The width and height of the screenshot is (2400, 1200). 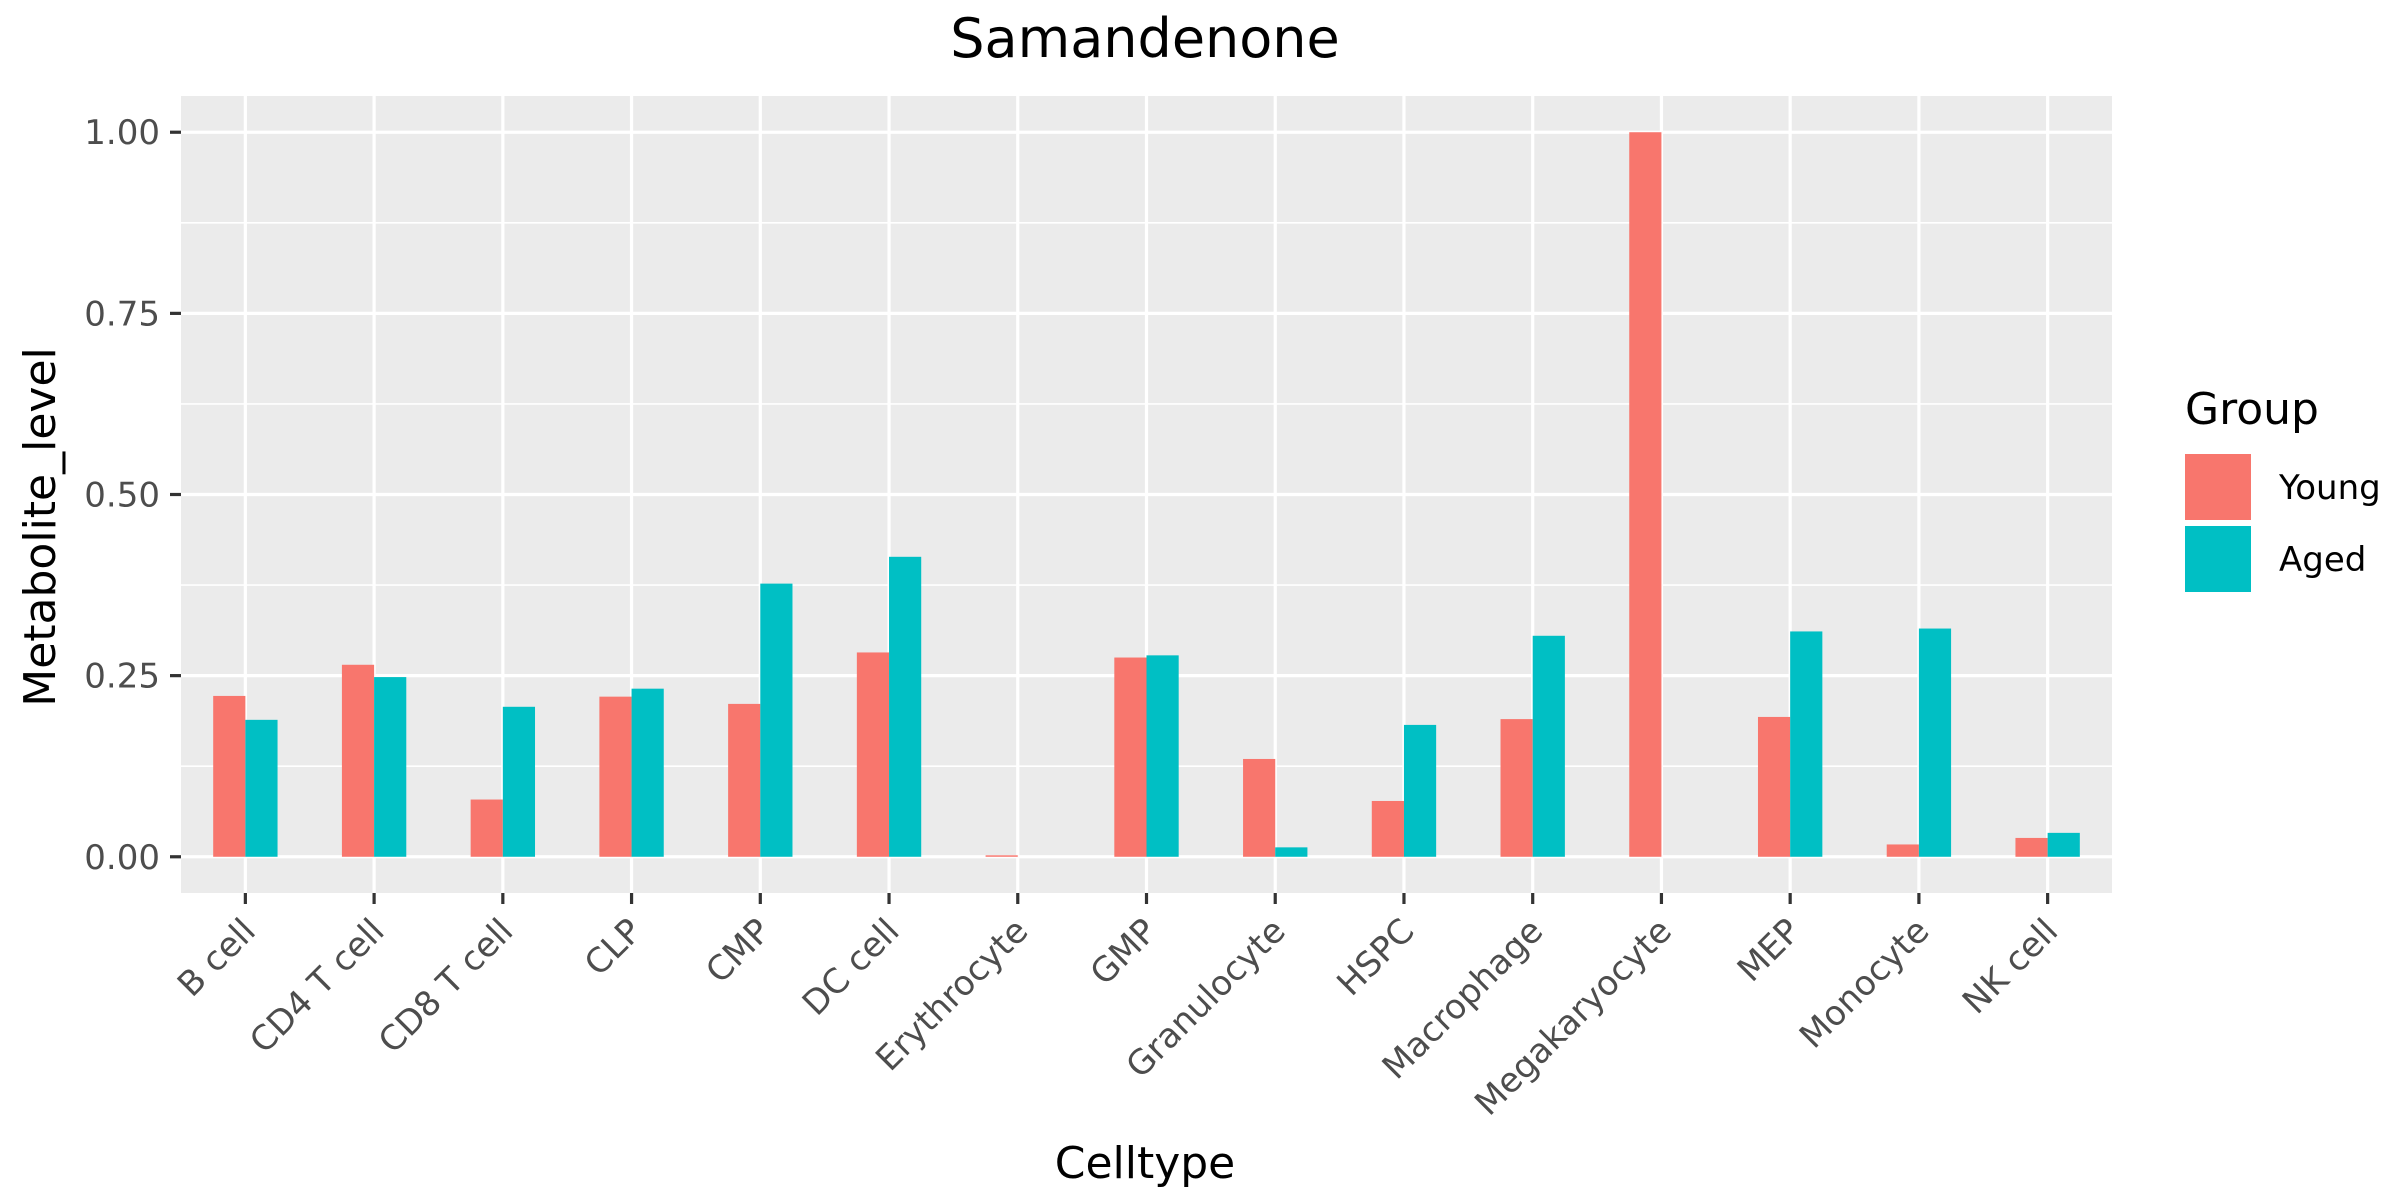 I want to click on legend-key-aged, so click(x=2218, y=559).